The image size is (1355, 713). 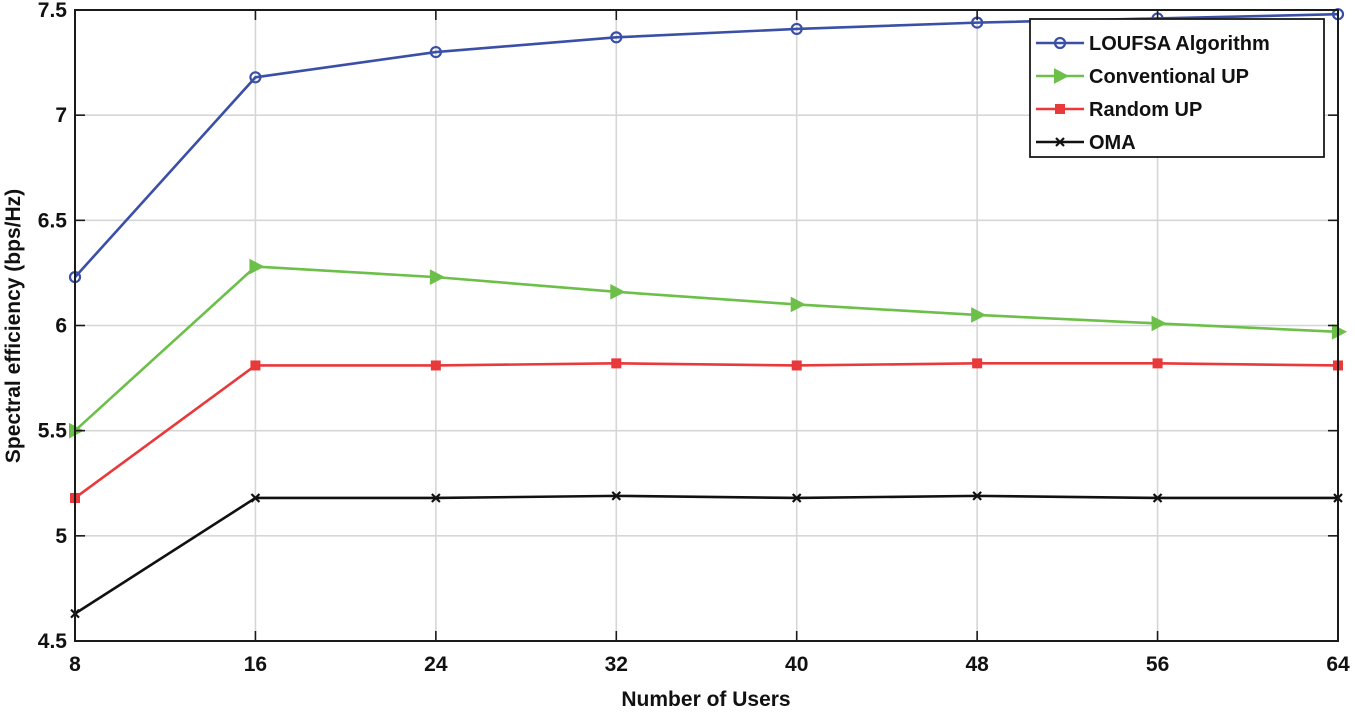 What do you see at coordinates (61, 115) in the screenshot?
I see `y-tick-label: 7` at bounding box center [61, 115].